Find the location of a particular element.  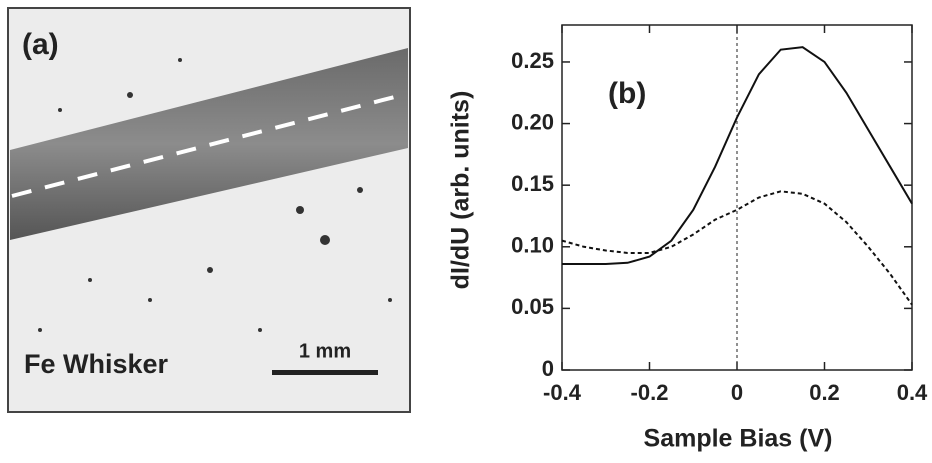

image-caption: Fe Whisker is located at coordinates (96, 364).